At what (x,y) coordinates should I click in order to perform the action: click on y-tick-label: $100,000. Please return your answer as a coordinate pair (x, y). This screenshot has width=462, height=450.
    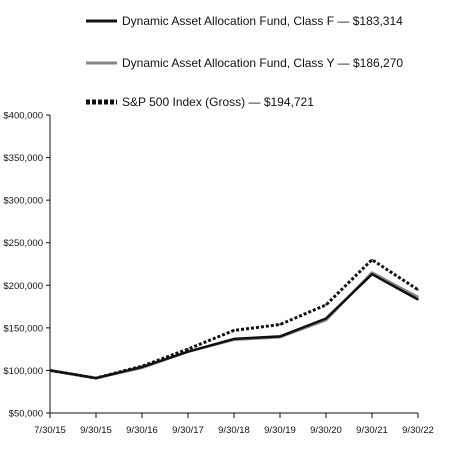
    Looking at the image, I should click on (23, 371).